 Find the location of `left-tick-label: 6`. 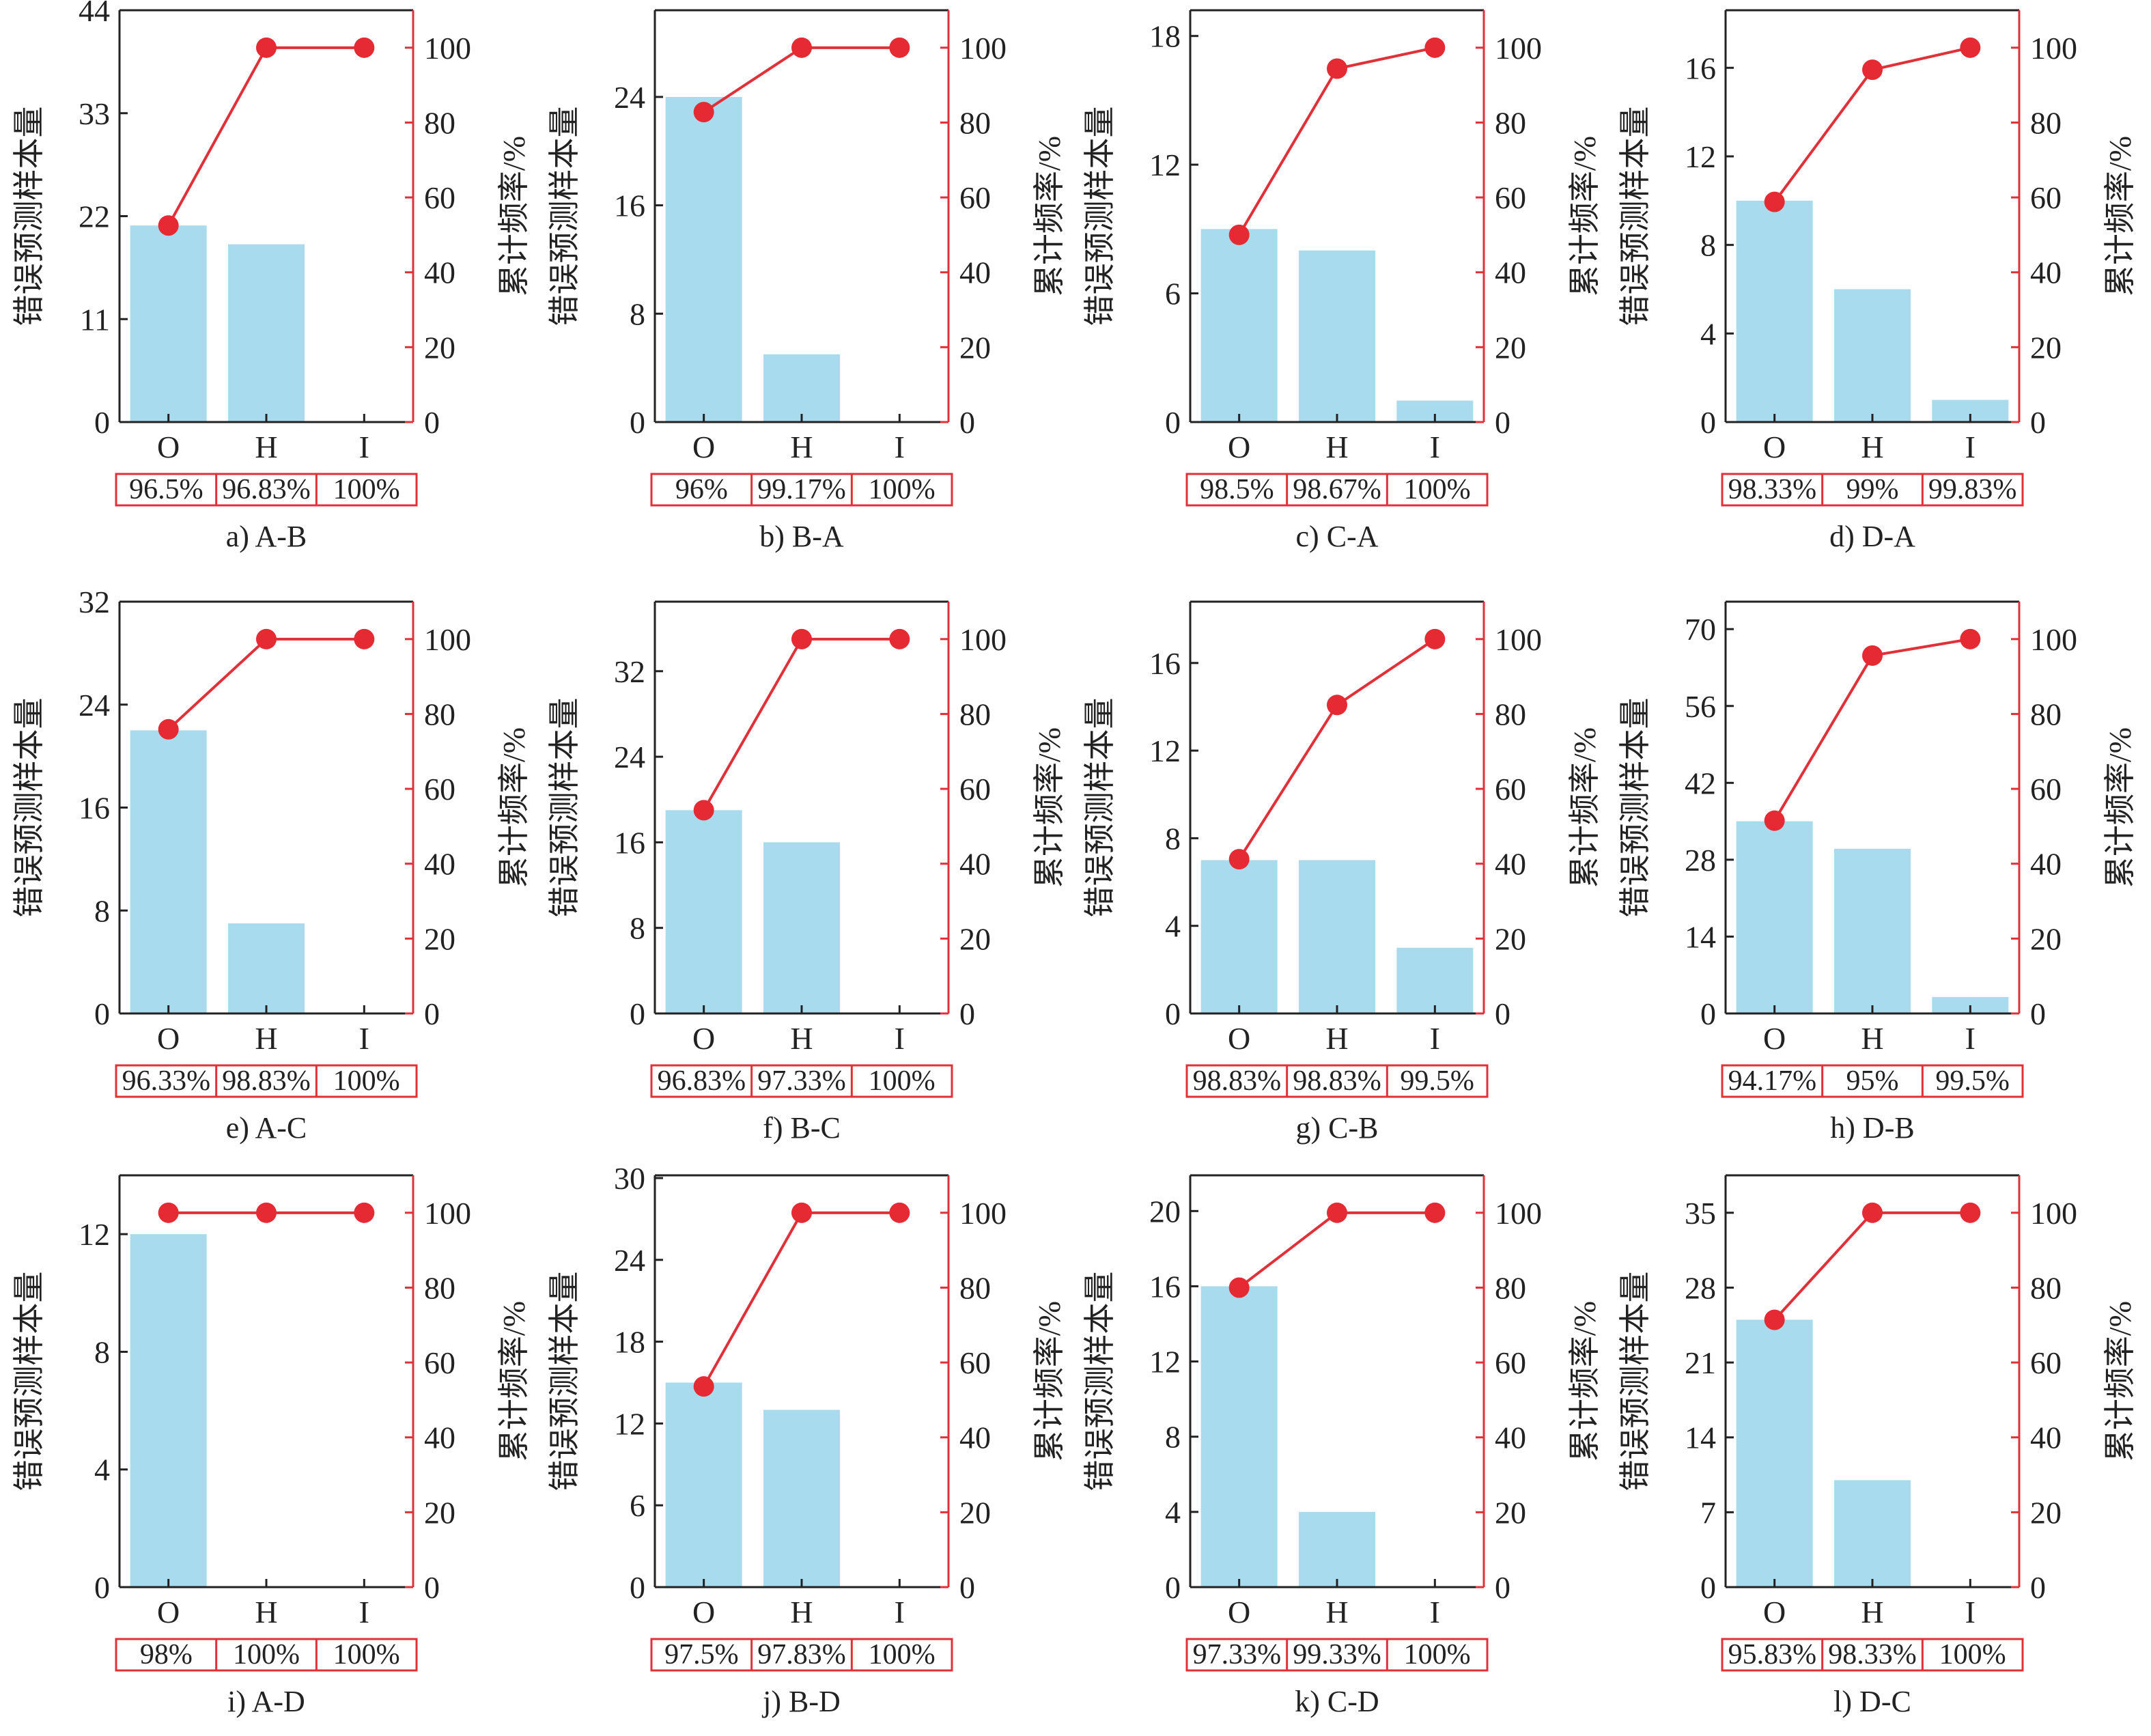

left-tick-label: 6 is located at coordinates (637, 1505).